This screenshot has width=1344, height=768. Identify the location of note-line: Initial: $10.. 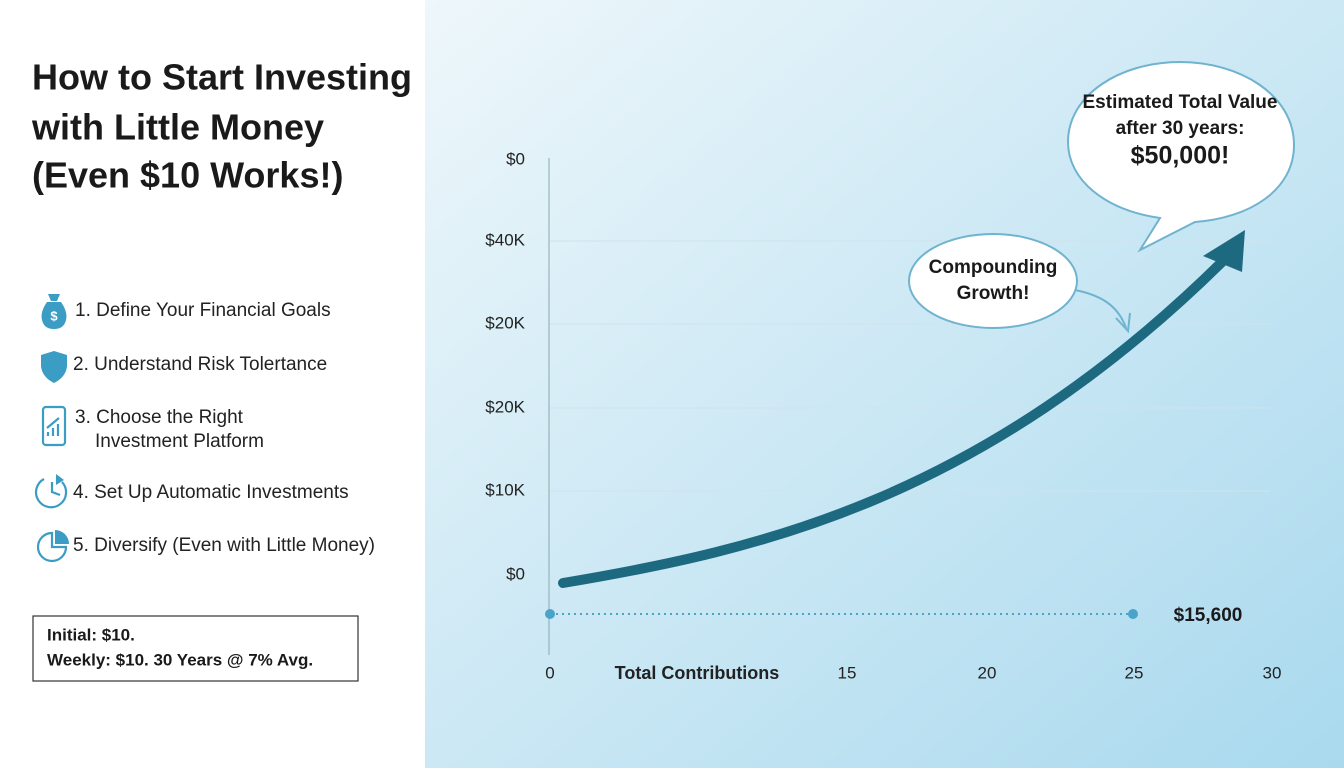
(91, 634).